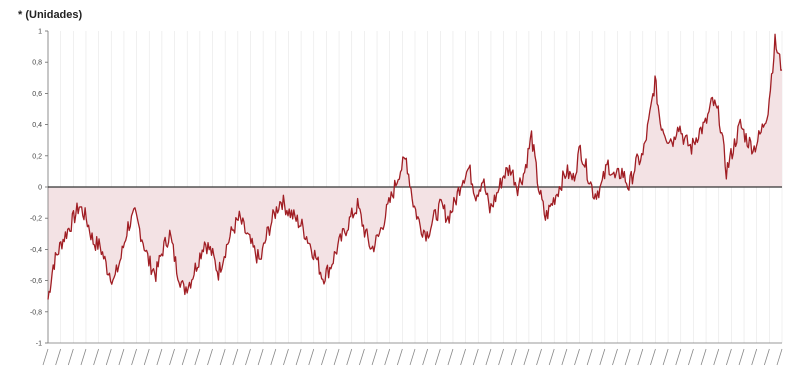 This screenshot has height=378, width=801. I want to click on y-tick-label: 0,8, so click(37, 63).